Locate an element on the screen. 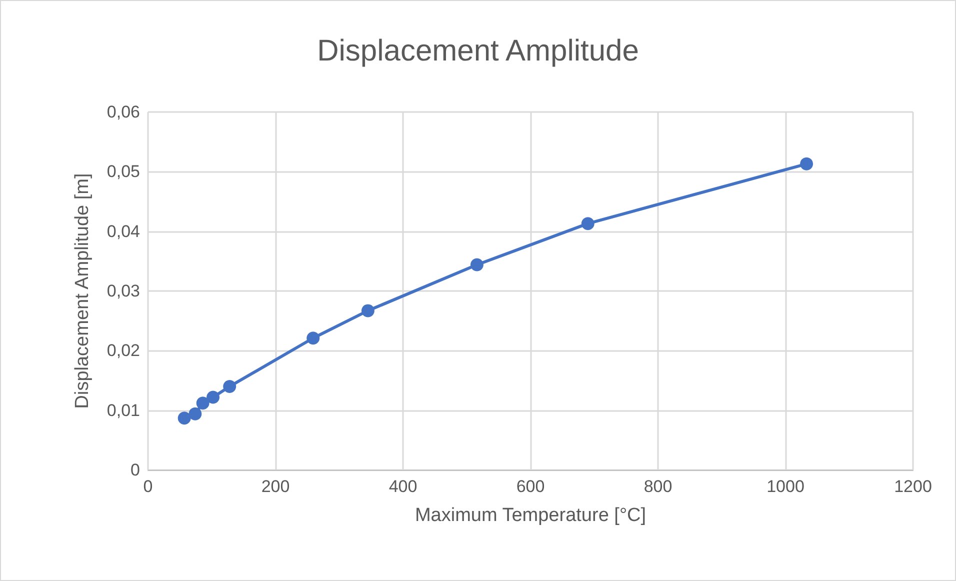 The image size is (956, 581). y-tick-label: 0,01 is located at coordinates (123, 410).